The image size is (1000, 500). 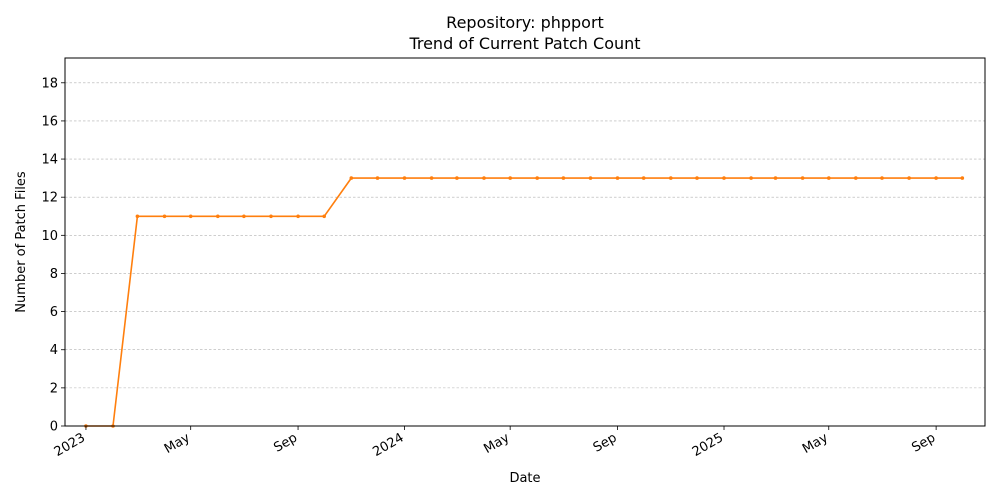 What do you see at coordinates (49, 236) in the screenshot?
I see `y-tick-label: 10` at bounding box center [49, 236].